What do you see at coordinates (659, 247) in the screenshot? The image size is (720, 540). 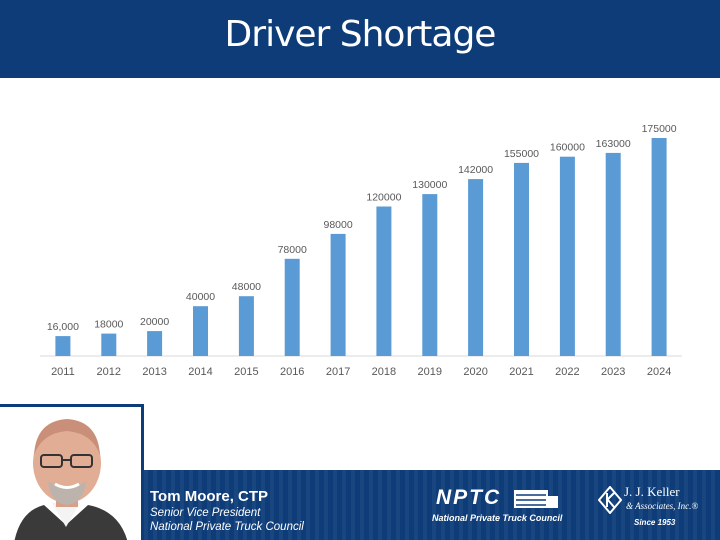 I see `bar-2024` at bounding box center [659, 247].